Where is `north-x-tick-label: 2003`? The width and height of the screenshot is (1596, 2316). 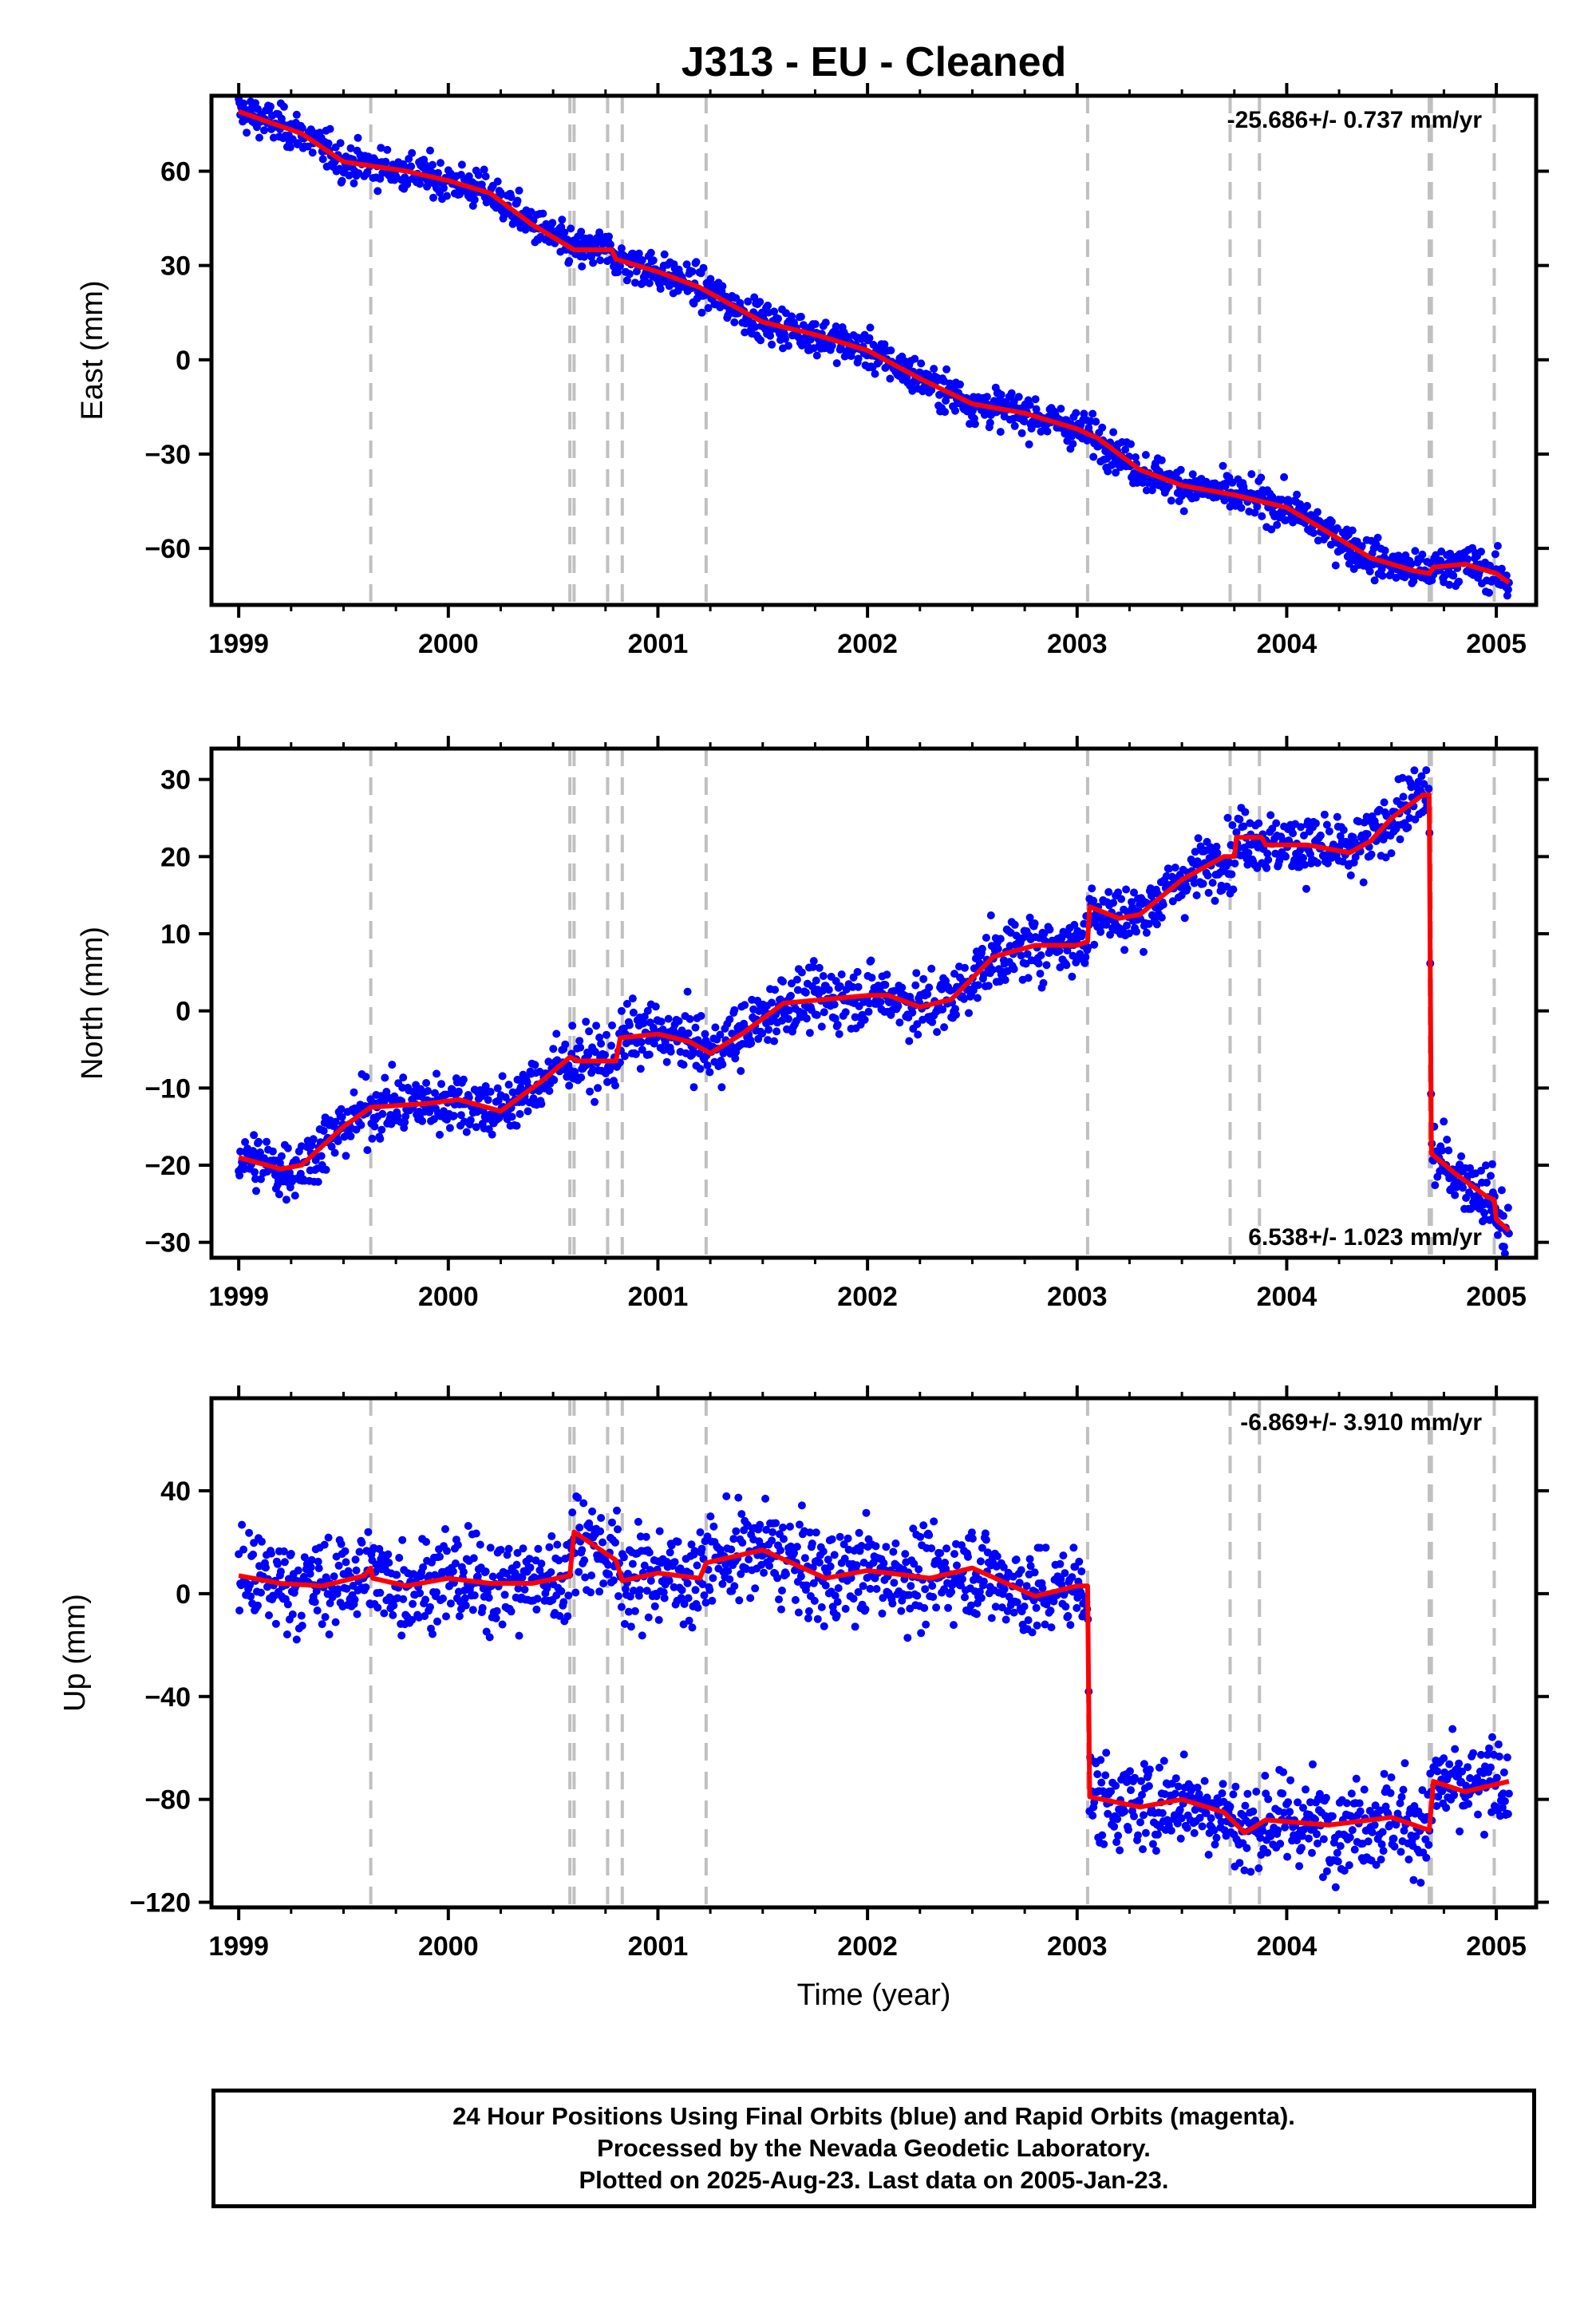 north-x-tick-label: 2003 is located at coordinates (1077, 1297).